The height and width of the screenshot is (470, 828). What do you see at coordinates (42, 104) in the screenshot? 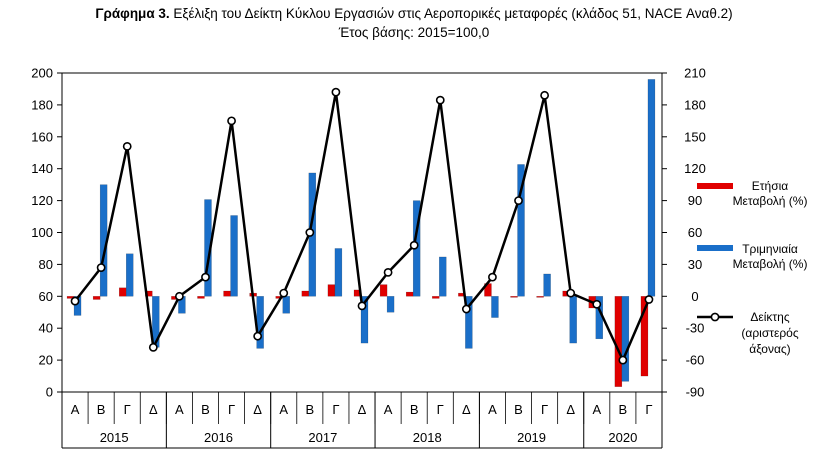
I see `left-tick-label: 180` at bounding box center [42, 104].